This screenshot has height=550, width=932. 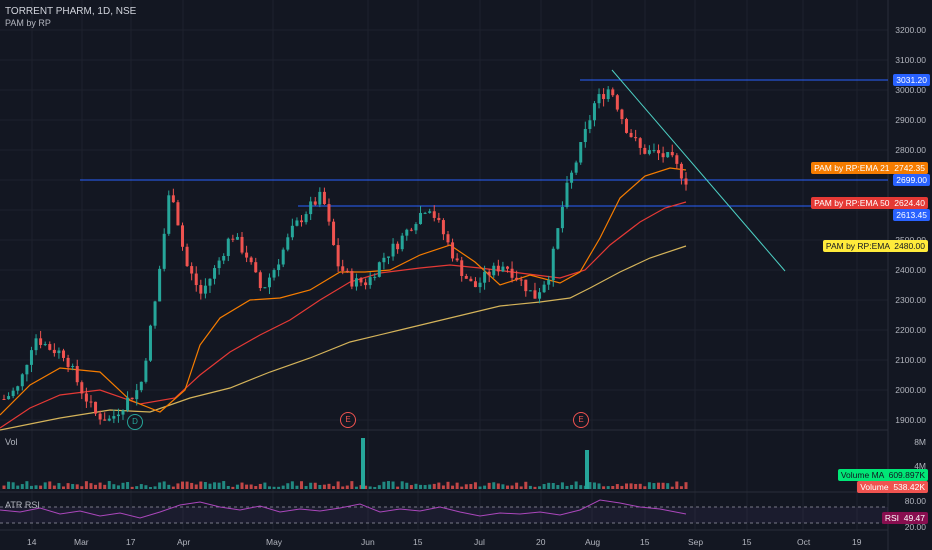 I want to click on dividend-marker: D, so click(x=135, y=422).